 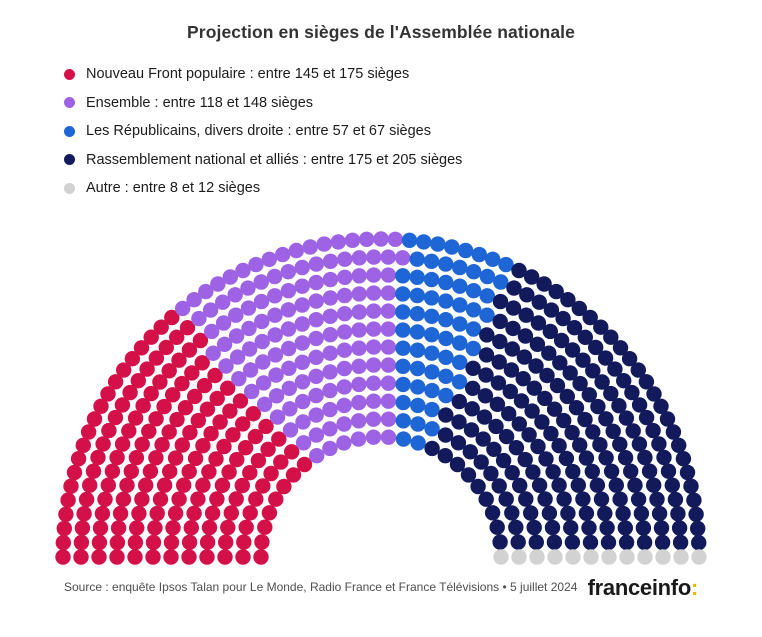 What do you see at coordinates (413, 188) in the screenshot?
I see `legend-item: Autre : entre 8 et 12 sièges` at bounding box center [413, 188].